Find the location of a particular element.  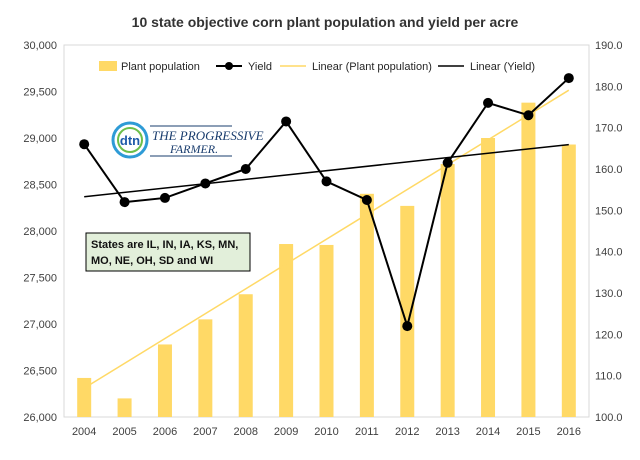

x-tick-label: 2009 is located at coordinates (286, 432).